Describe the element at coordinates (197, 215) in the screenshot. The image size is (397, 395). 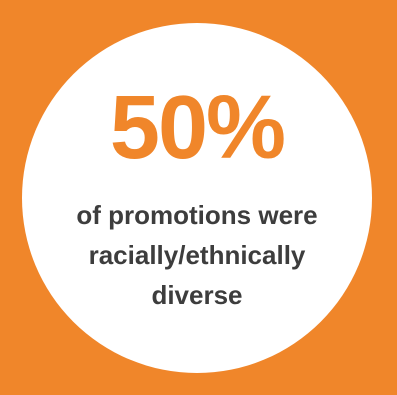
I see `stat-caption-line: of promotions were` at that location.